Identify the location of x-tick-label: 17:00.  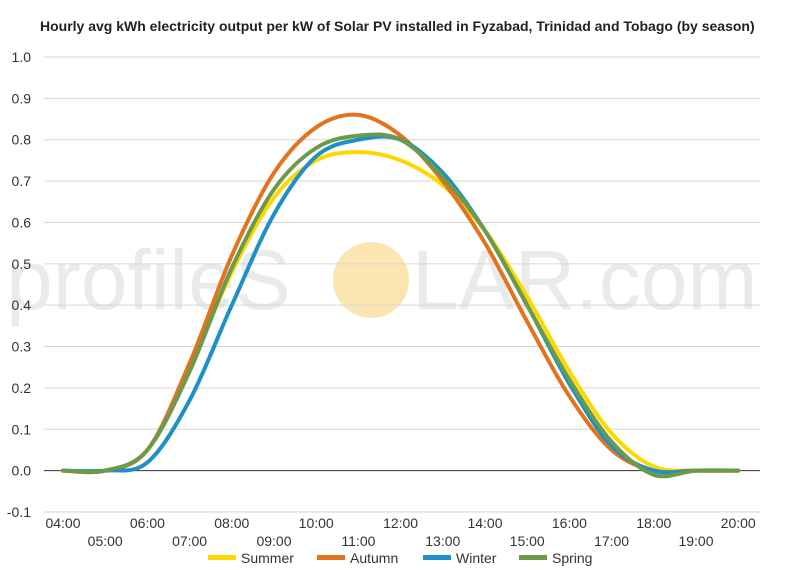
(611, 541).